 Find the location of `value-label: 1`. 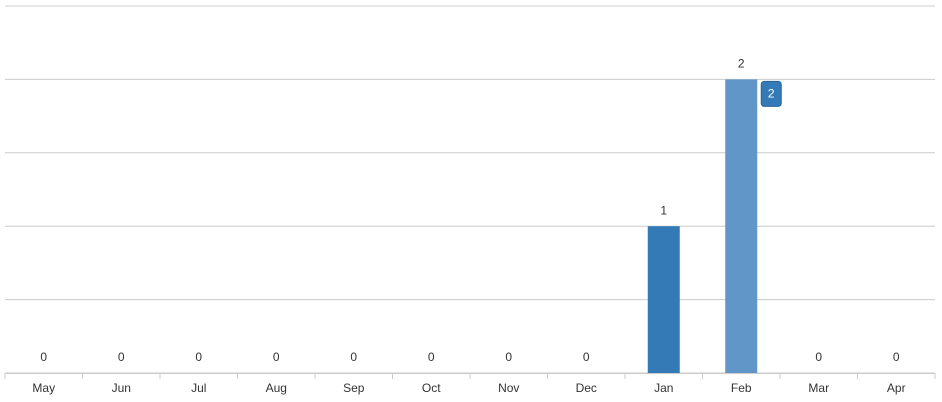

value-label: 1 is located at coordinates (663, 210).